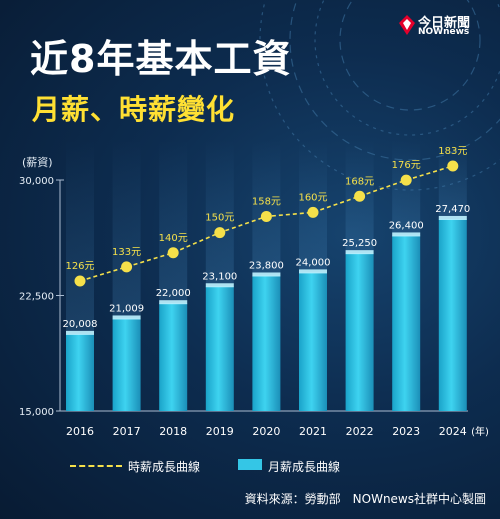 Image resolution: width=500 pixels, height=519 pixels. I want to click on chart-subtitle: 月薪、時薪變化, so click(134, 109).